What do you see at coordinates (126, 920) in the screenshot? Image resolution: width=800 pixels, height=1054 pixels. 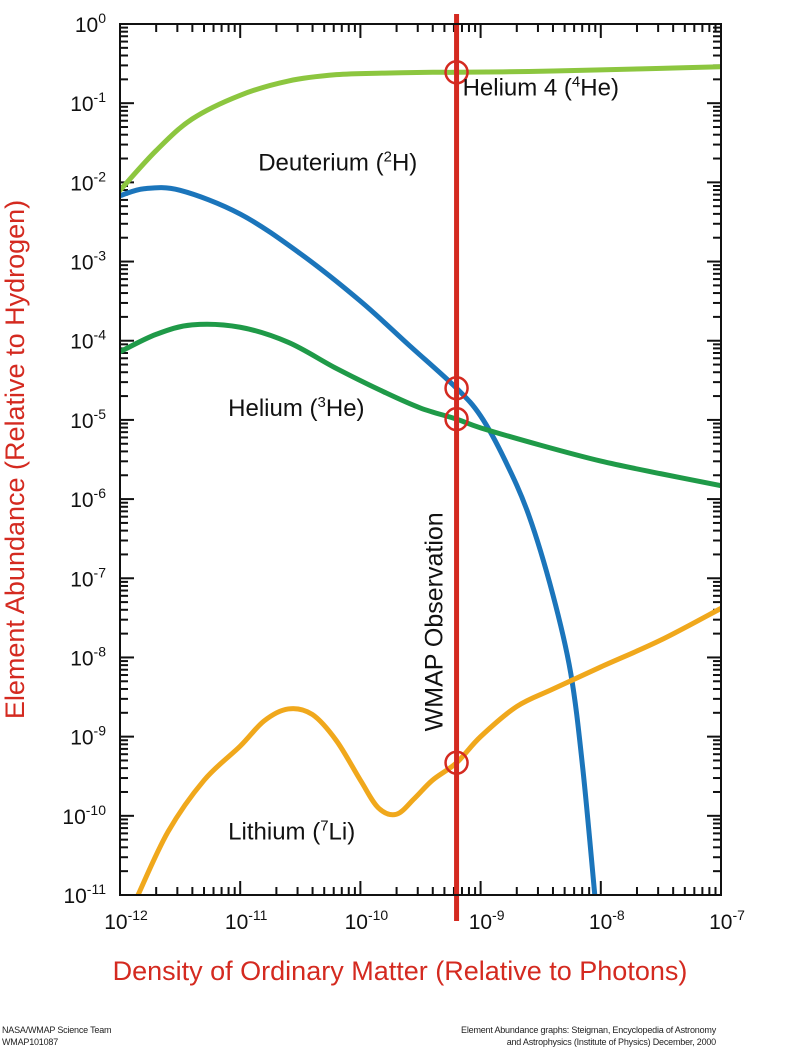 I see `x-tick-label: 10⁻¹²` at bounding box center [126, 920].